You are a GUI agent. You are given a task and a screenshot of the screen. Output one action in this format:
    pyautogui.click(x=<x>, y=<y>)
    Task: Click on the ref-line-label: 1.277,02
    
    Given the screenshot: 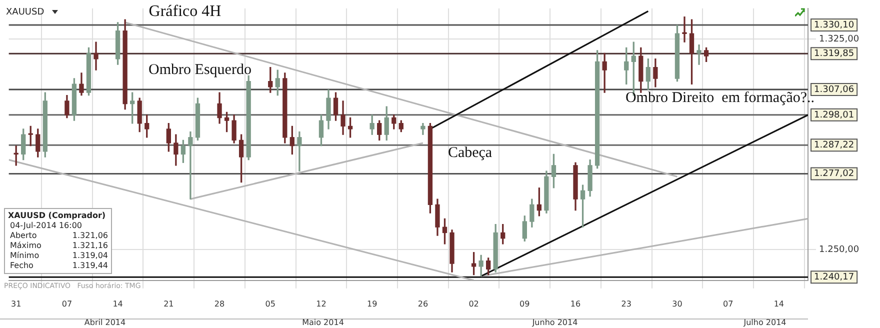 What is the action you would take?
    pyautogui.click(x=834, y=174)
    